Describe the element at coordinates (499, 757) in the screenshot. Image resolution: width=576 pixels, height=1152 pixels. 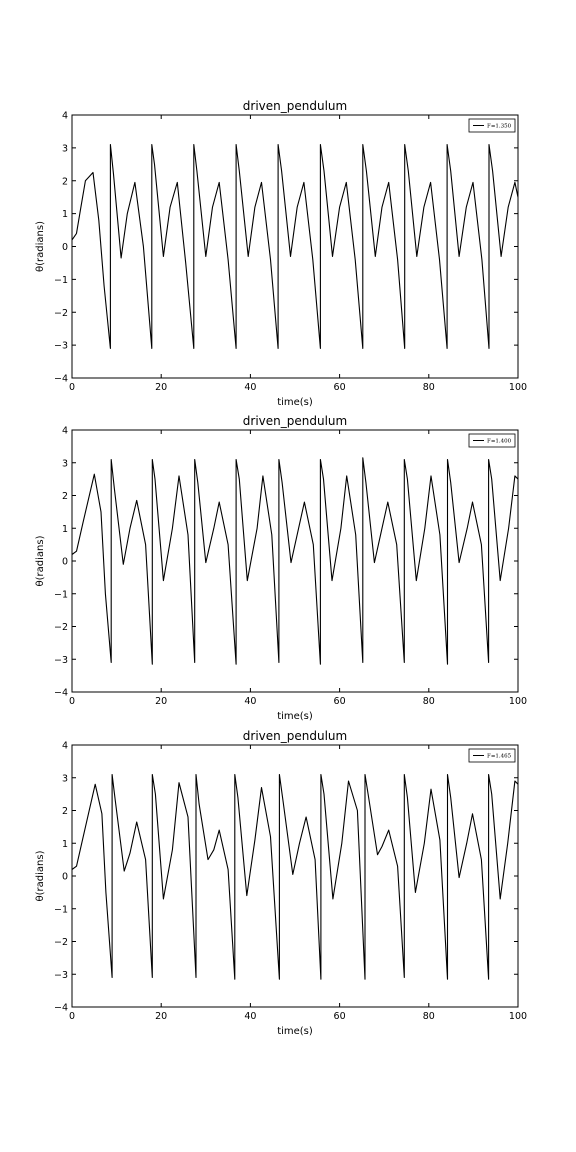
I see `legend-label: F=1.465` at that location.